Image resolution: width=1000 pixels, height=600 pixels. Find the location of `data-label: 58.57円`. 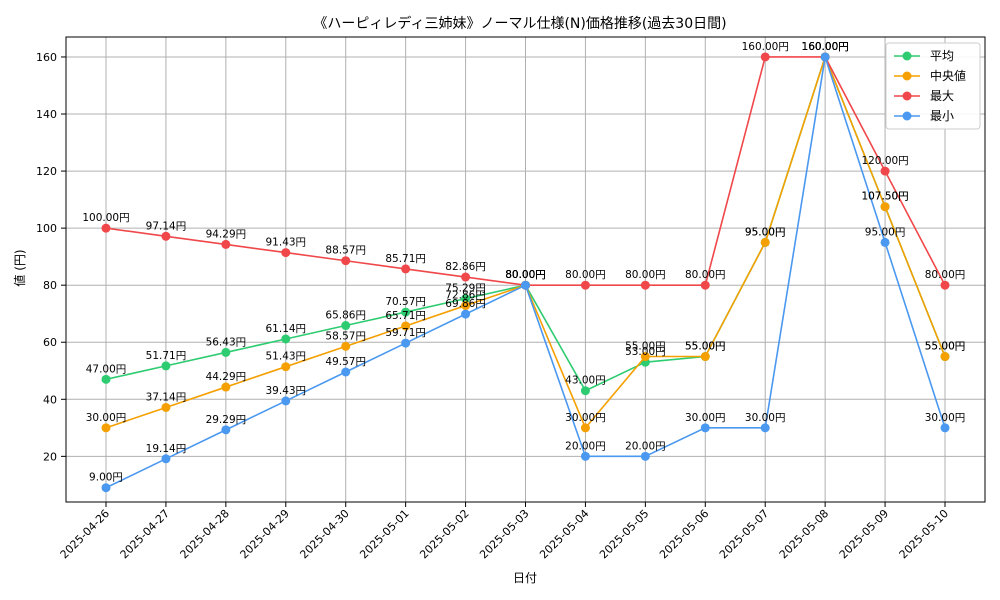

data-label: 58.57円 is located at coordinates (345, 336).